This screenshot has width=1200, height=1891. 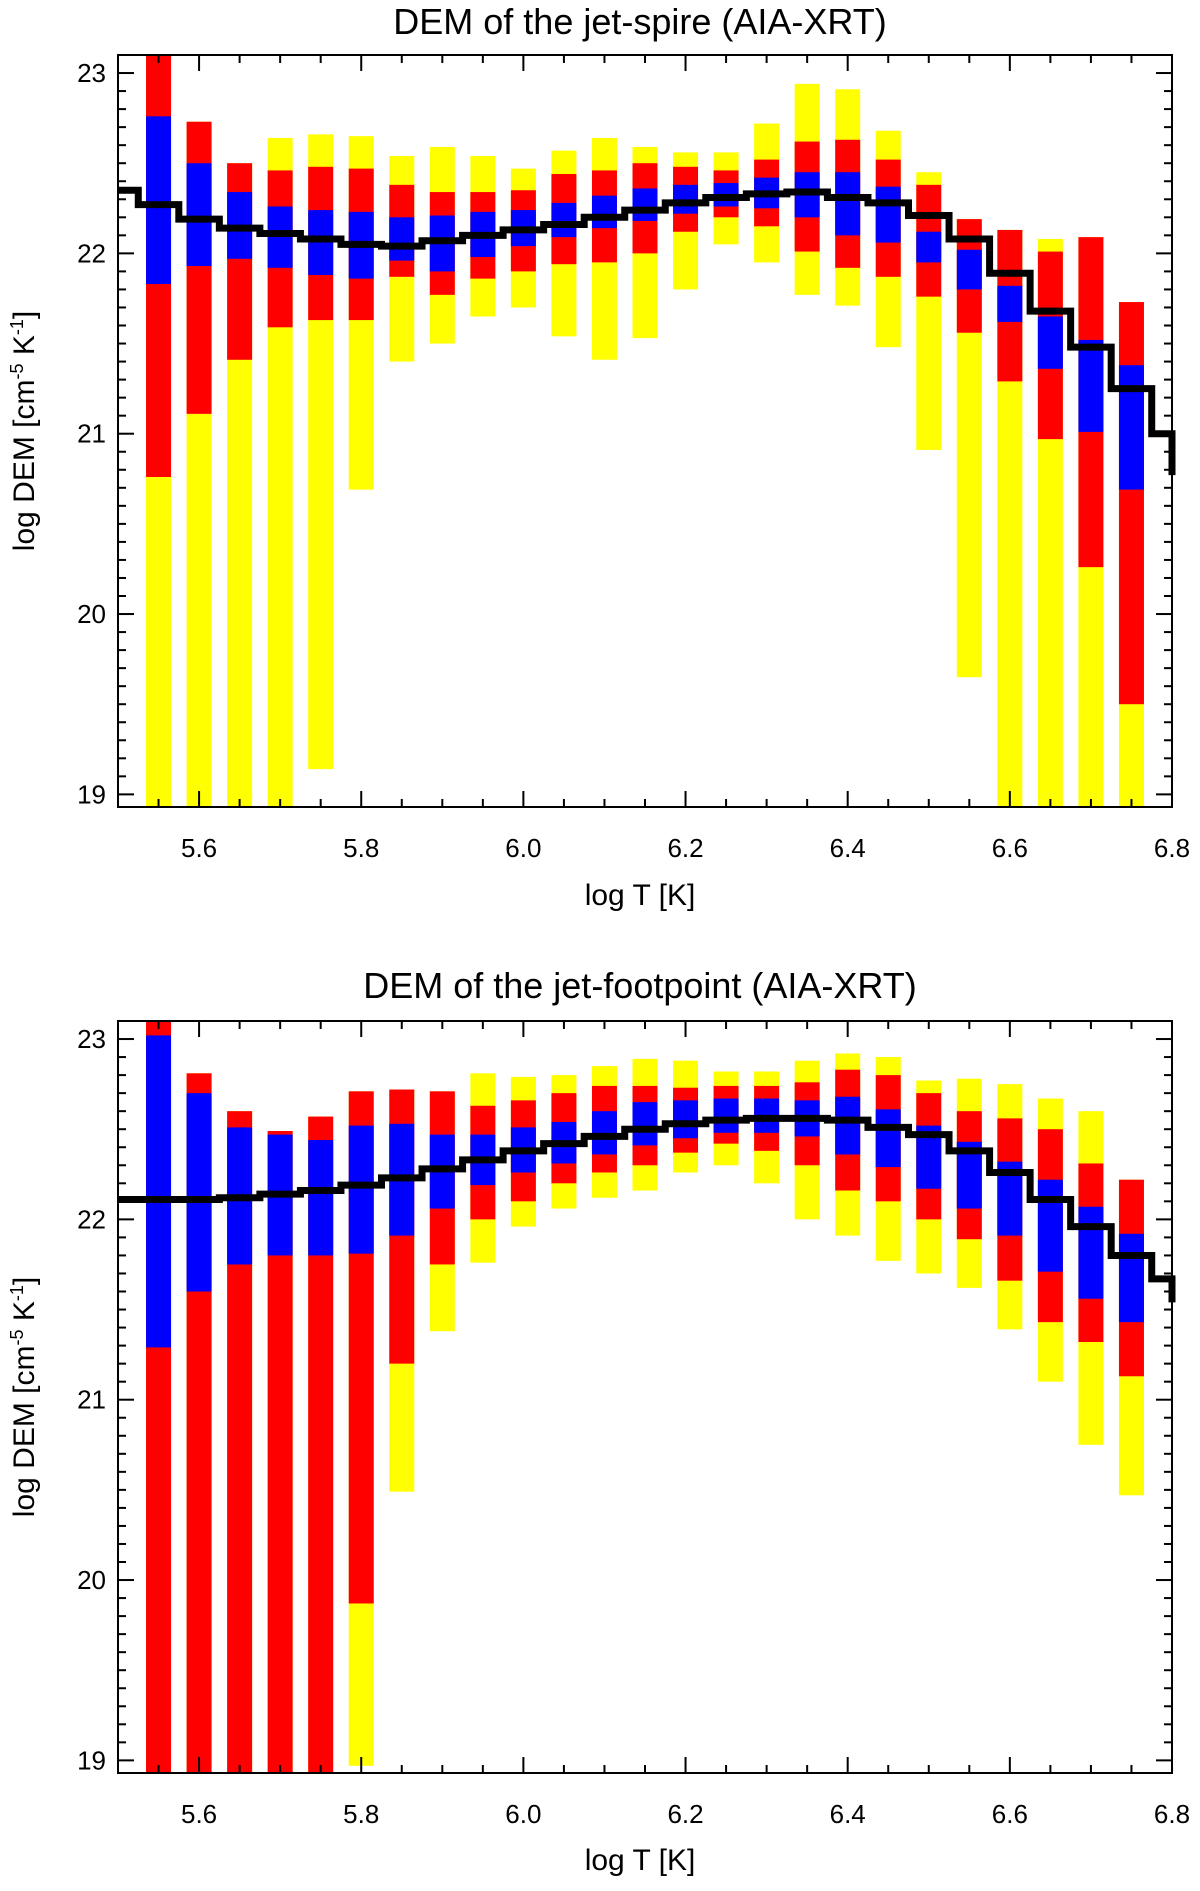 What do you see at coordinates (17, 327) in the screenshot?
I see `spire-y-label-sup2: -1` at bounding box center [17, 327].